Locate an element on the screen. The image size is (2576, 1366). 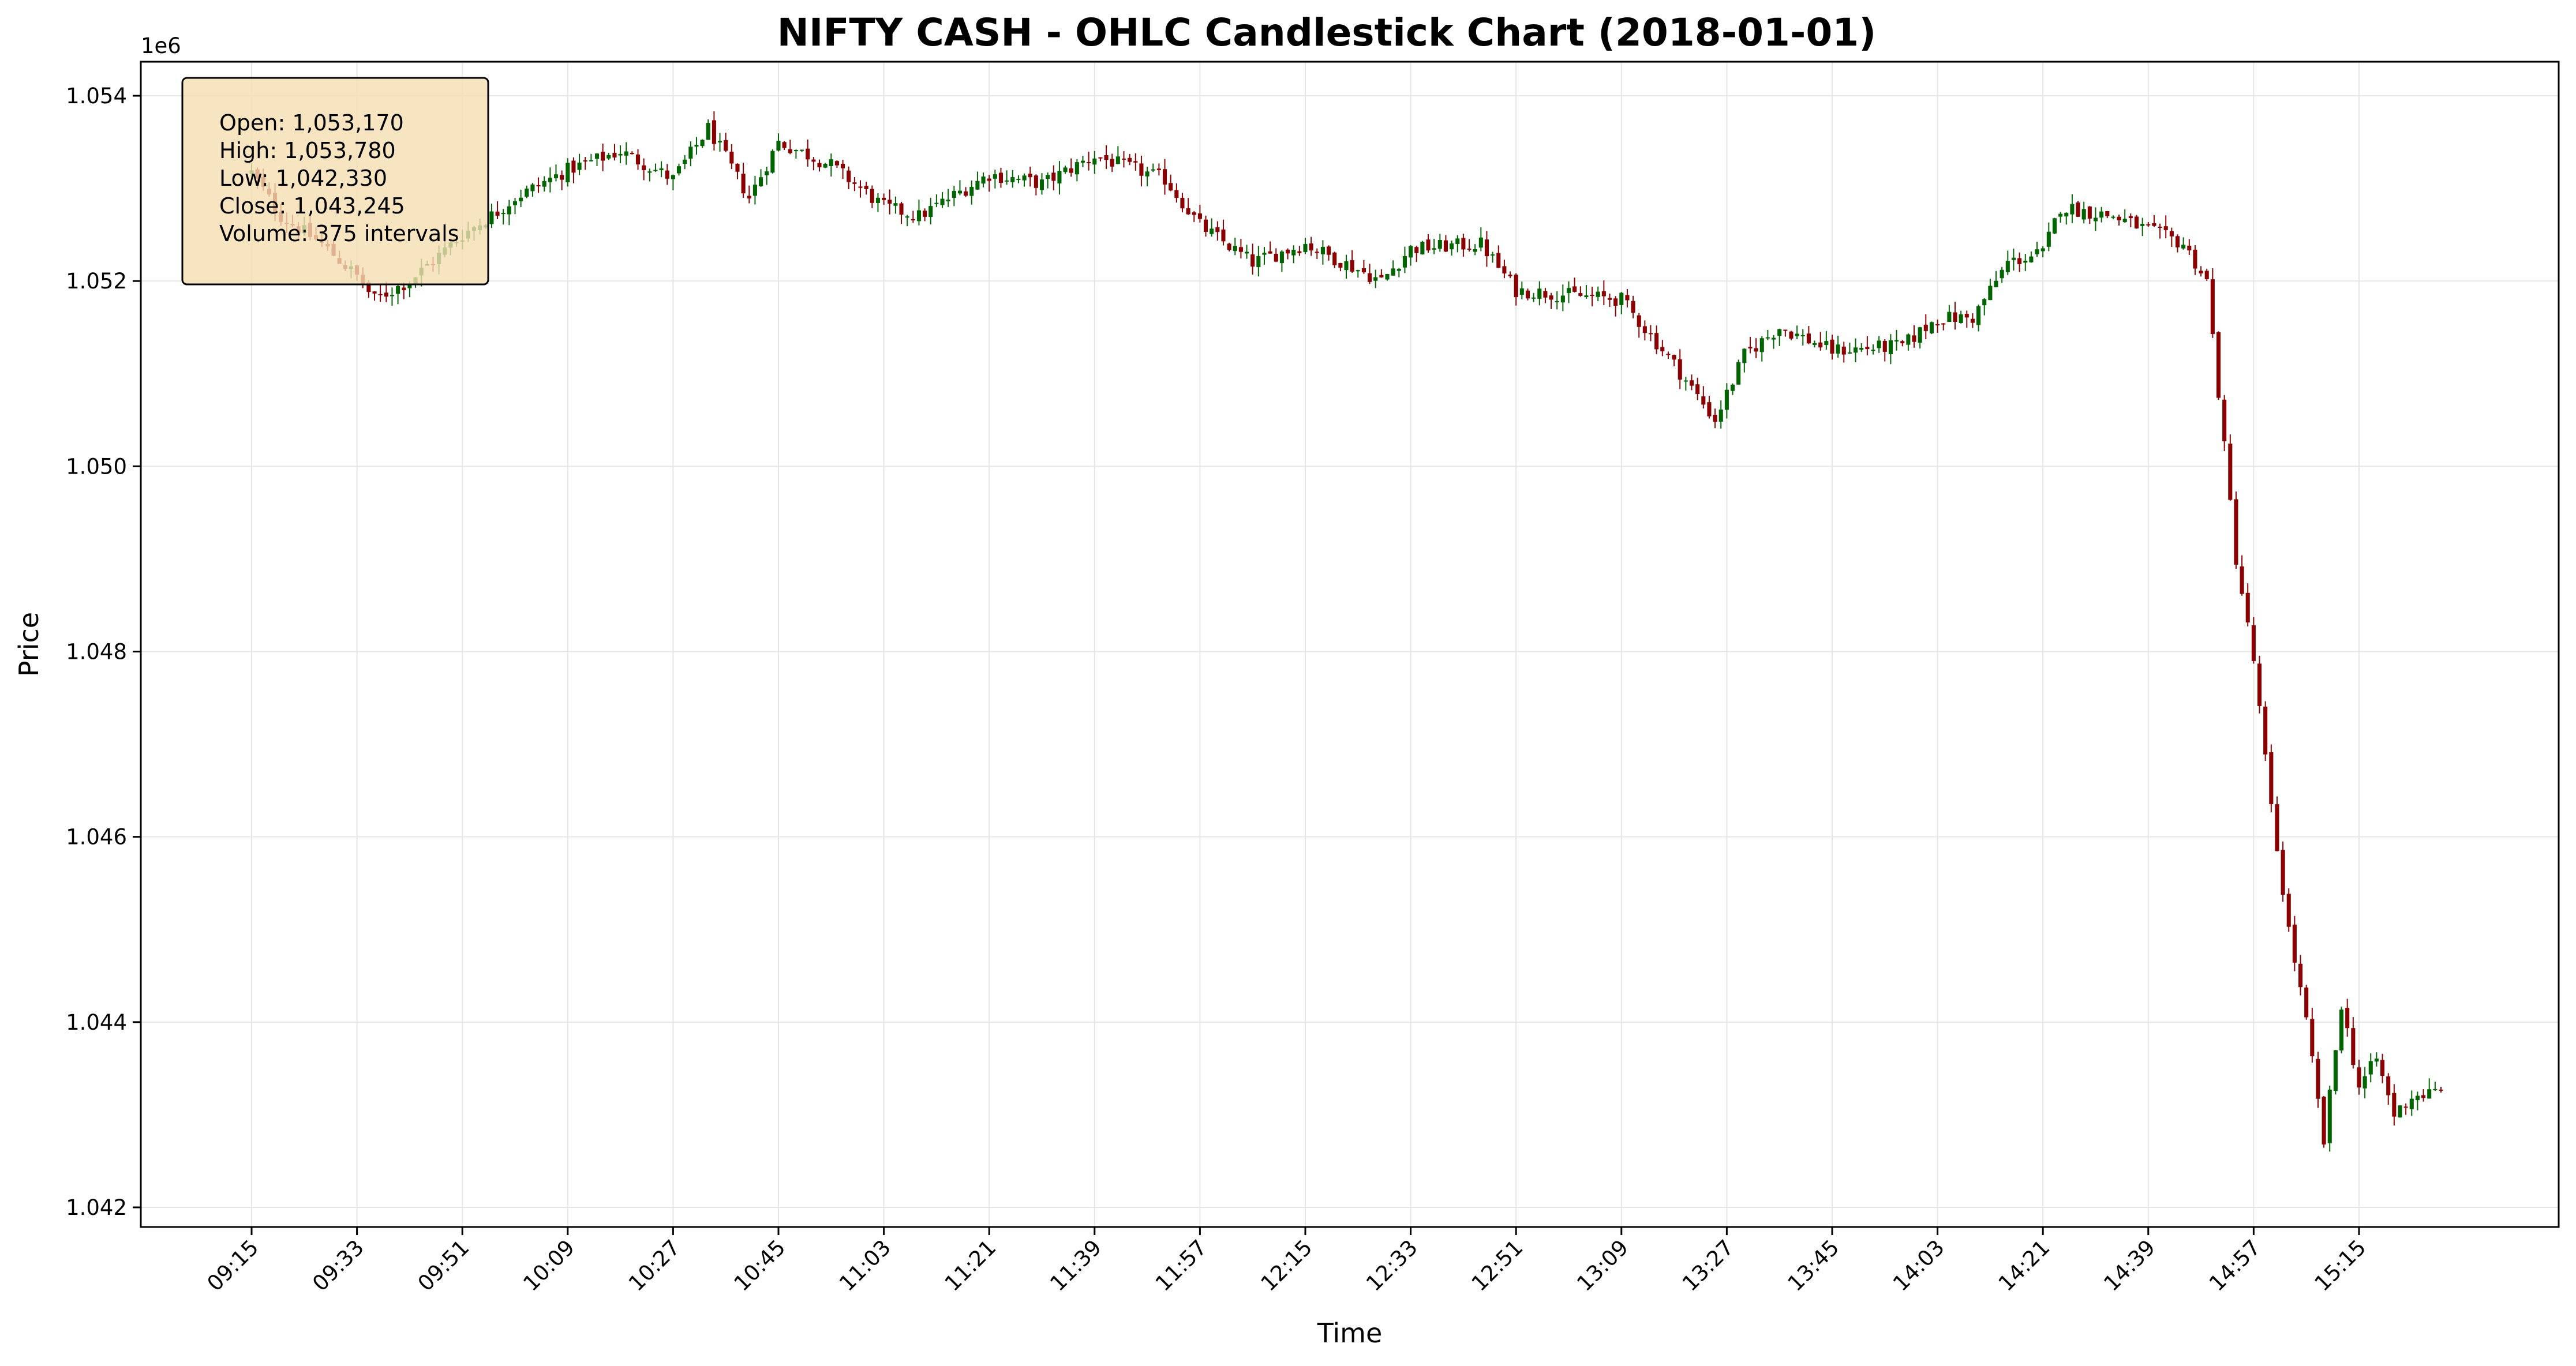
info-open: Open: 1,053,170 is located at coordinates (311, 123).